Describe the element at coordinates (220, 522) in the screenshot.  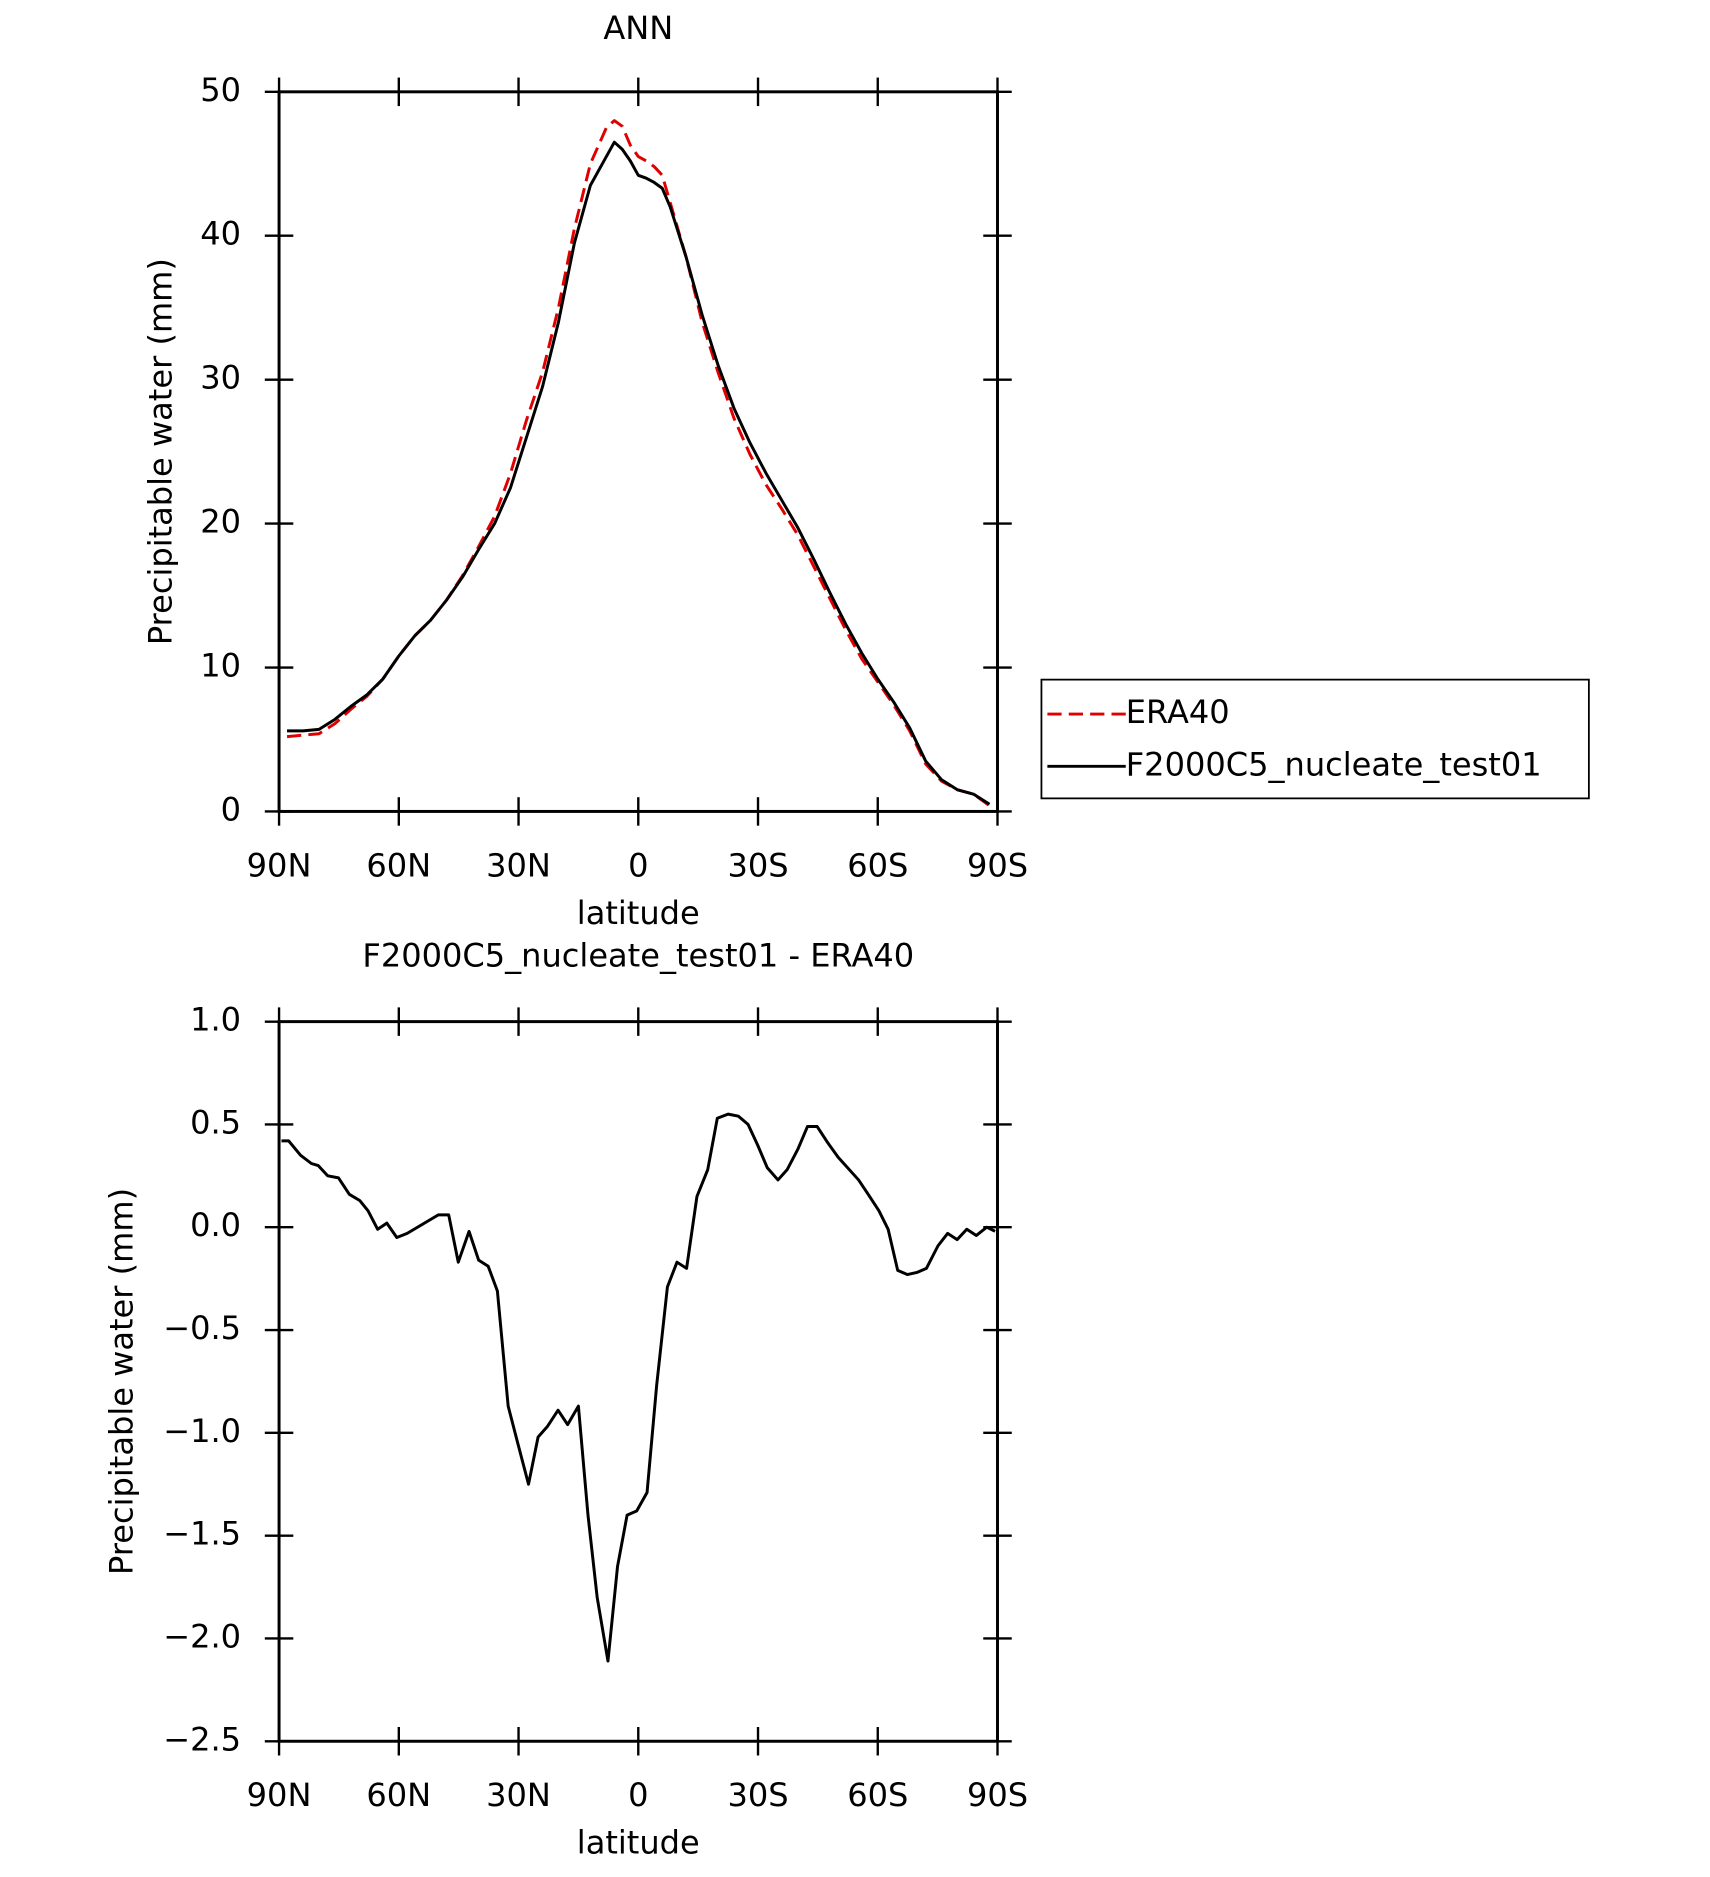
I see `y-tick-label: 20` at that location.